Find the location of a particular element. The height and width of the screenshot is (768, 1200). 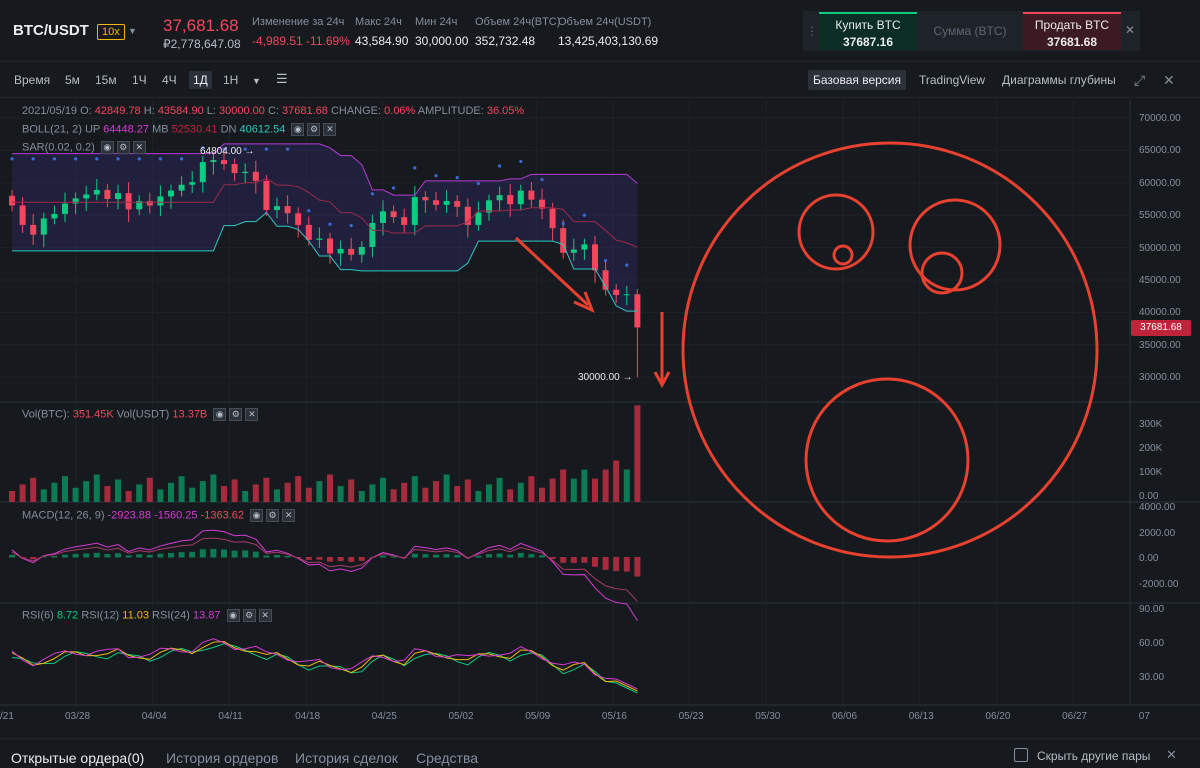

tab-interval-4h: 4Ч is located at coordinates (169, 80).